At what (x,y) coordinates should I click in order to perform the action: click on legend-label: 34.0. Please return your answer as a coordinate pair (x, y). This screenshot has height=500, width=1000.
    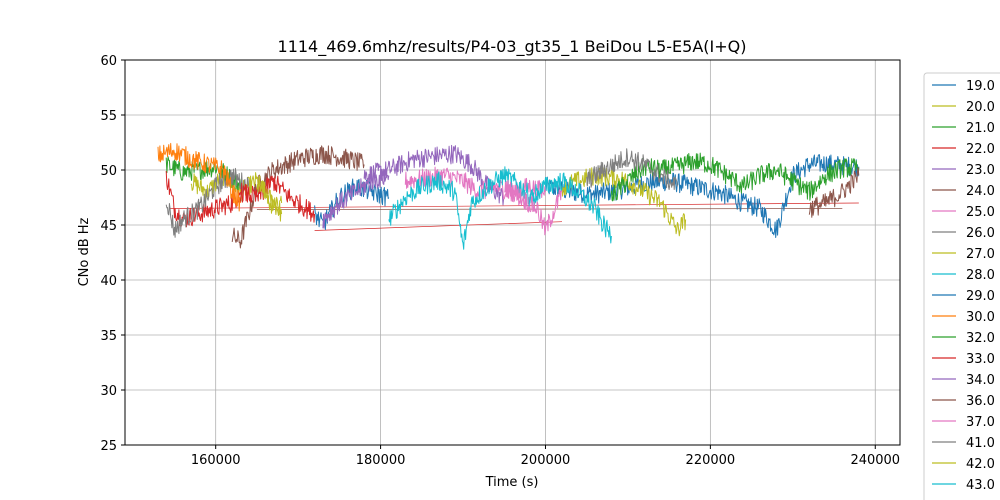
    Looking at the image, I should click on (980, 380).